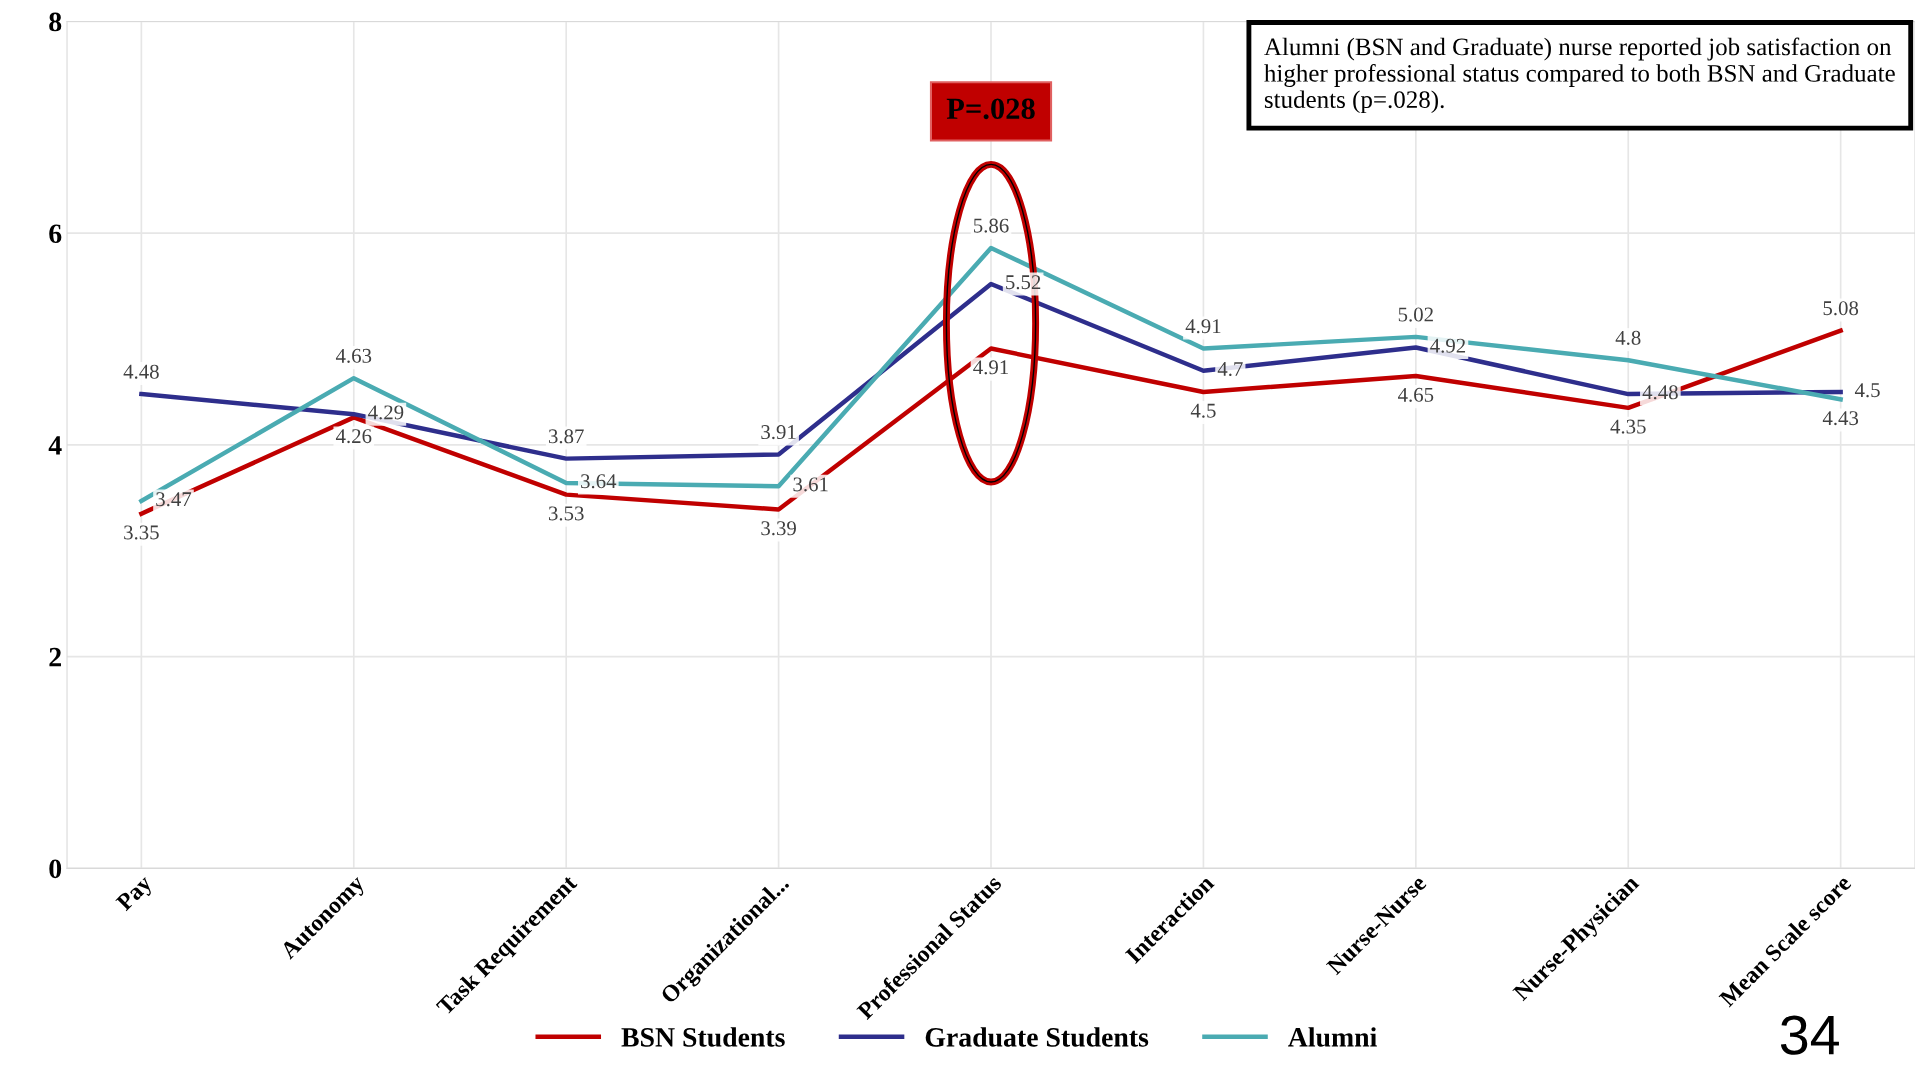  What do you see at coordinates (55, 869) in the screenshot?
I see `y-tick-label: 0` at bounding box center [55, 869].